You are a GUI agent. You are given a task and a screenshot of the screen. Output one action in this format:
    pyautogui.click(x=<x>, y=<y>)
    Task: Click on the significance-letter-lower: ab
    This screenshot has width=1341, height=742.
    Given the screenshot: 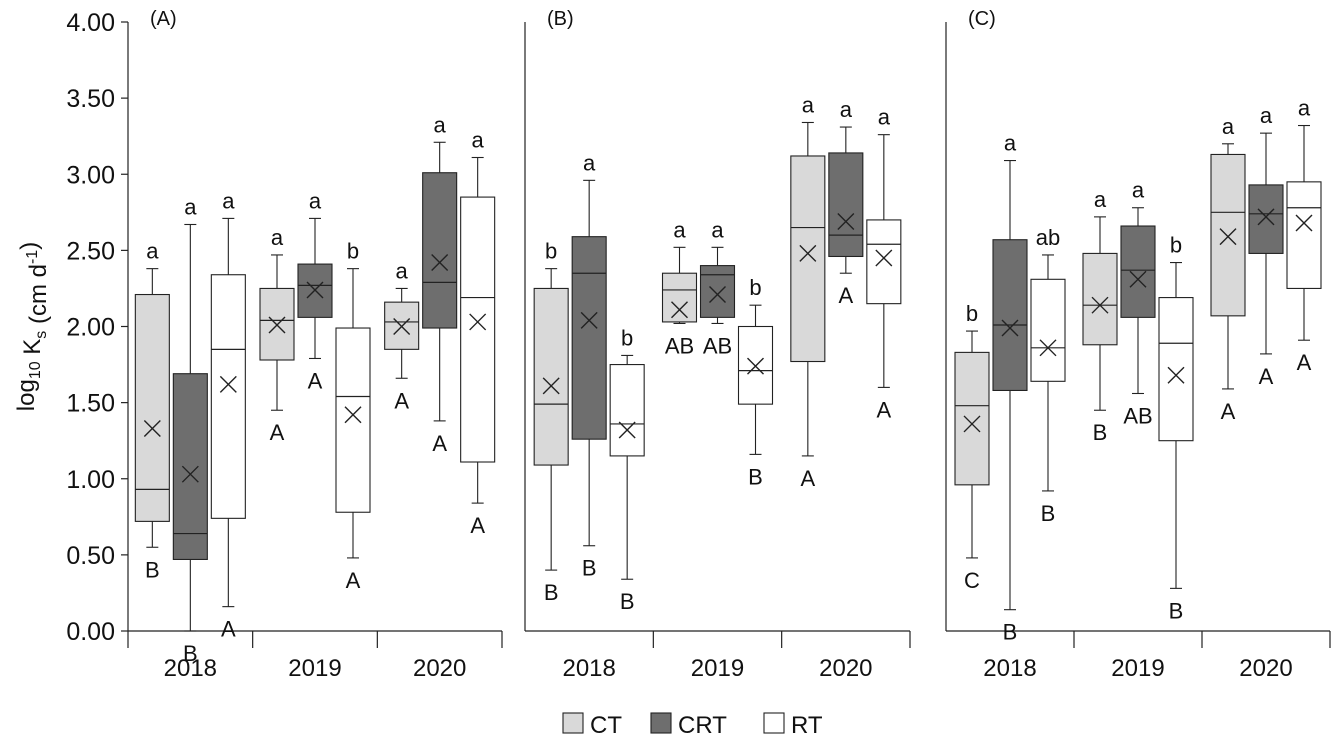 What is the action you would take?
    pyautogui.click(x=1048, y=237)
    